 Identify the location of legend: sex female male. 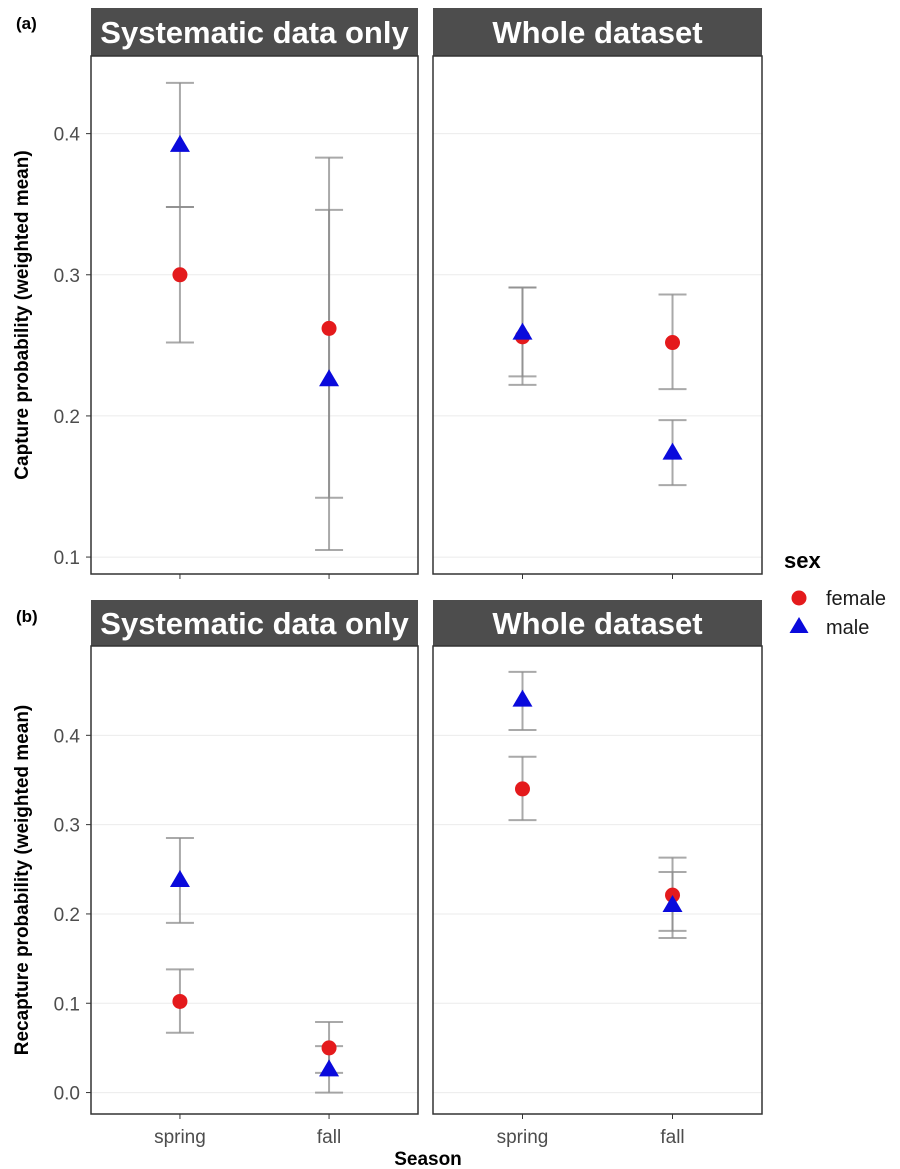
(835, 593).